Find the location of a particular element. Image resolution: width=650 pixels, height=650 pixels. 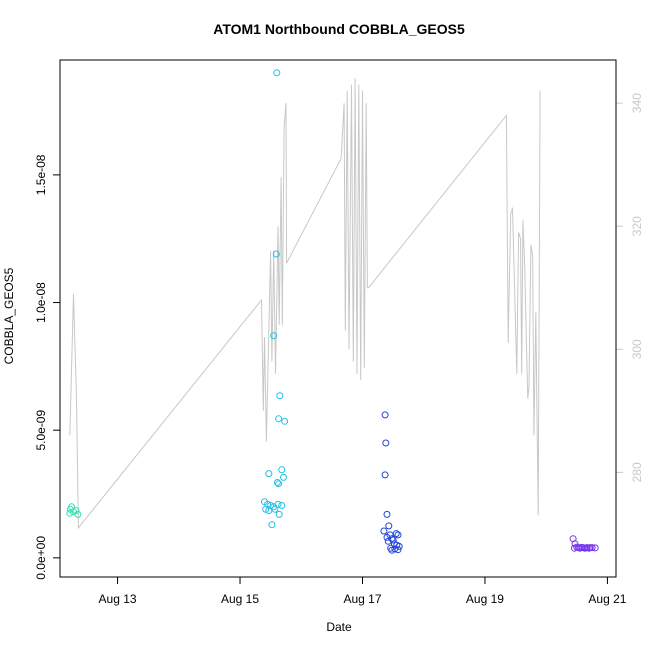

x-tick-label: Aug 13 is located at coordinates (118, 599).